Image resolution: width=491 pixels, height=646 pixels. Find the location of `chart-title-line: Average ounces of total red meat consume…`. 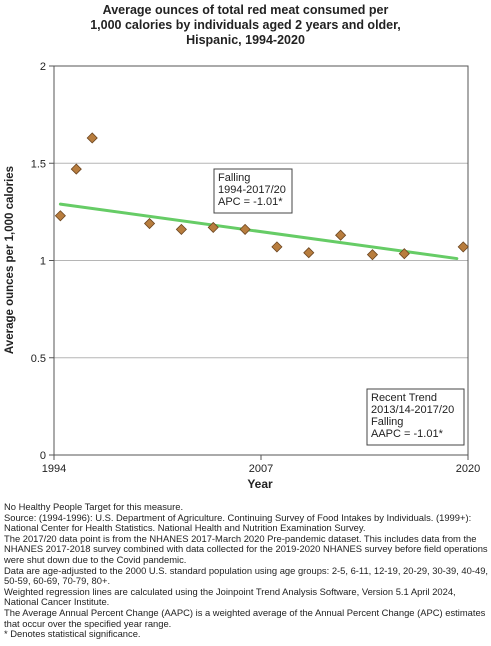

chart-title-line: Average ounces of total red meat consume… is located at coordinates (245, 10).